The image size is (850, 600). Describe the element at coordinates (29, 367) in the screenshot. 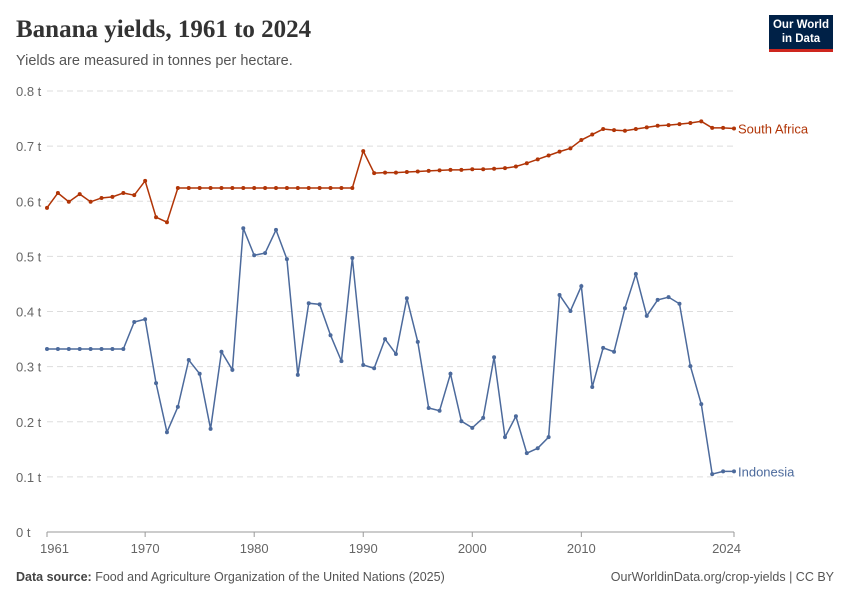

I see `y-tick-label: 0.3 t` at that location.